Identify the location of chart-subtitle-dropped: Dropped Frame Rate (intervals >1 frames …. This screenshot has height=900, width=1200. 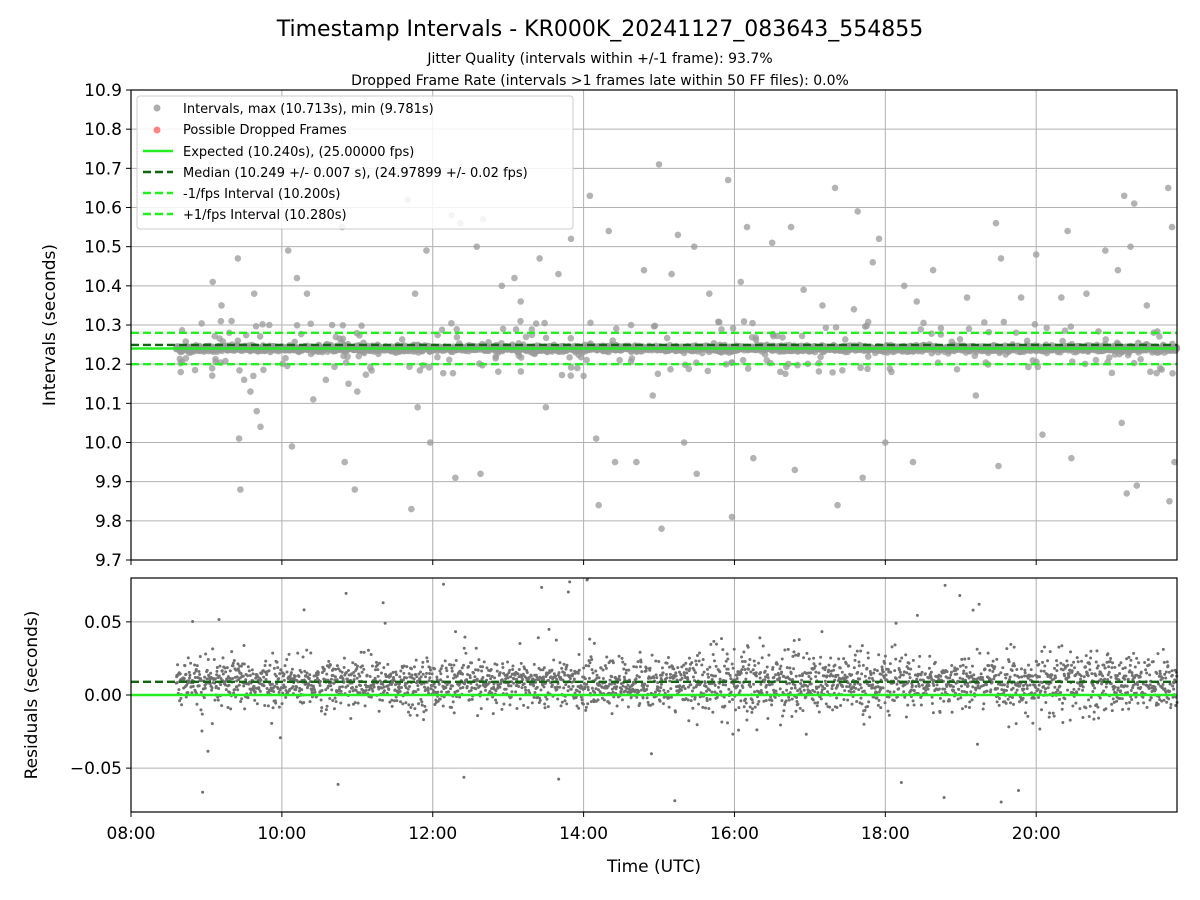
(600, 81).